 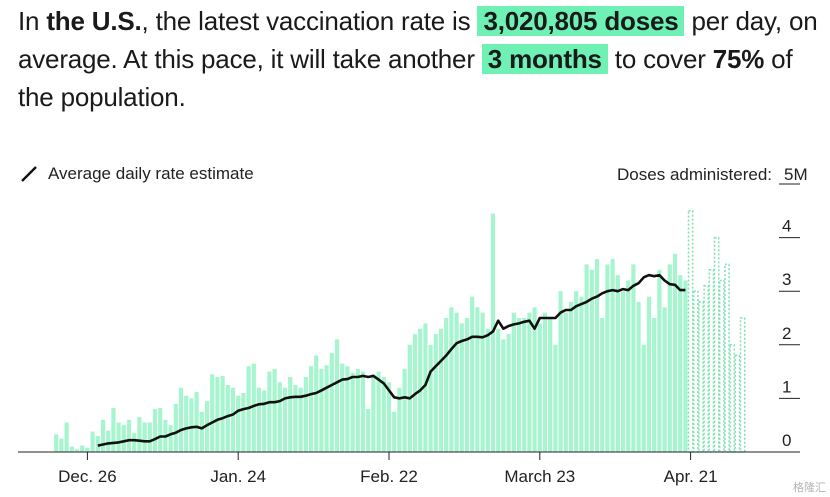 I want to click on x-tick-label: Apr. 21, so click(x=691, y=476).